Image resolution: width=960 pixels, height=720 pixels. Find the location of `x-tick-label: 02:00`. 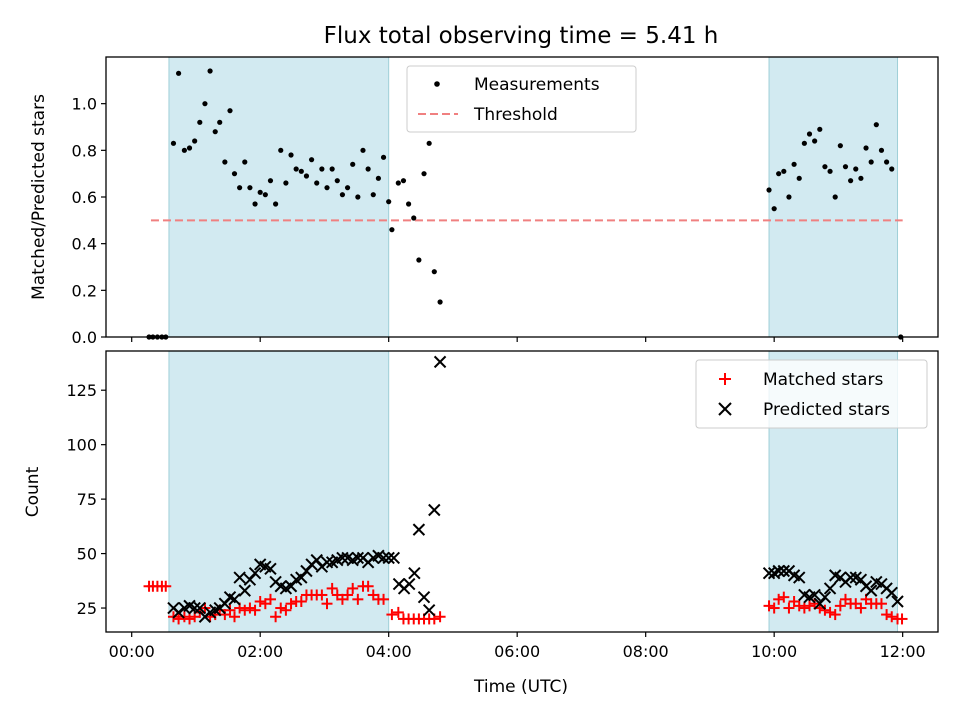

x-tick-label: 02:00 is located at coordinates (260, 651).